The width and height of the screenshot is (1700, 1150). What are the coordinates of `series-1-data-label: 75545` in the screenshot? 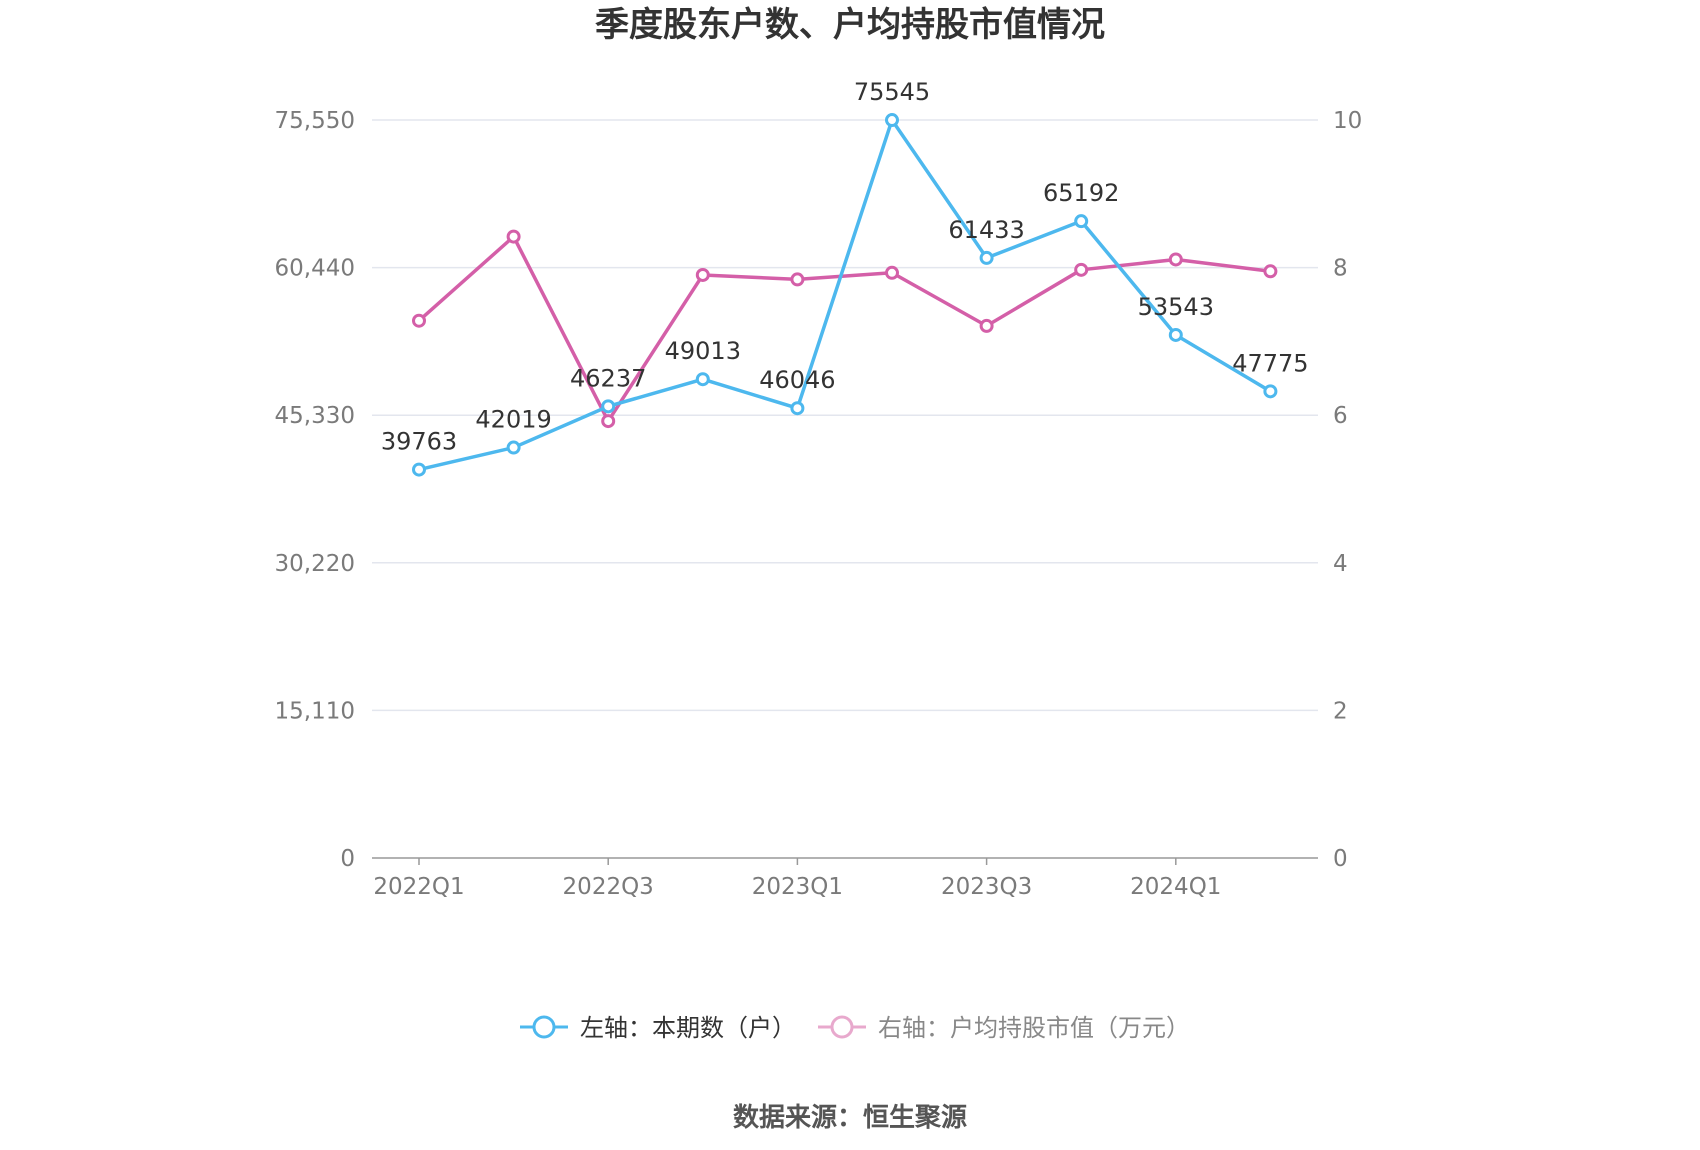 It's located at (892, 92).